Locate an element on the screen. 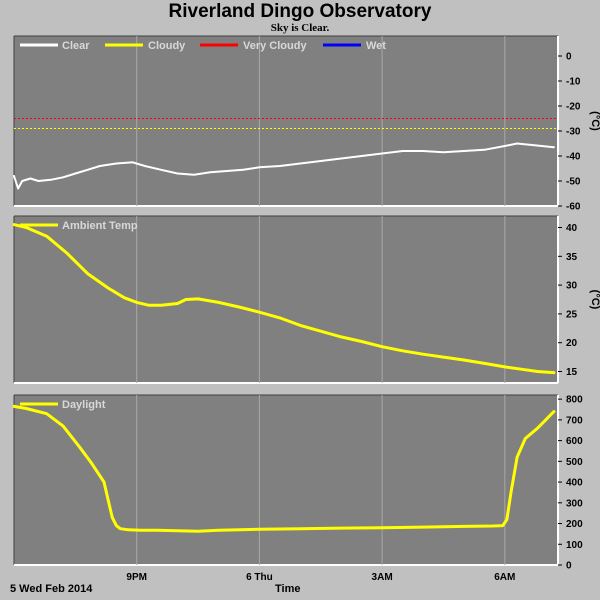 The image size is (600, 600). y-tick-label: 200 is located at coordinates (574, 524).